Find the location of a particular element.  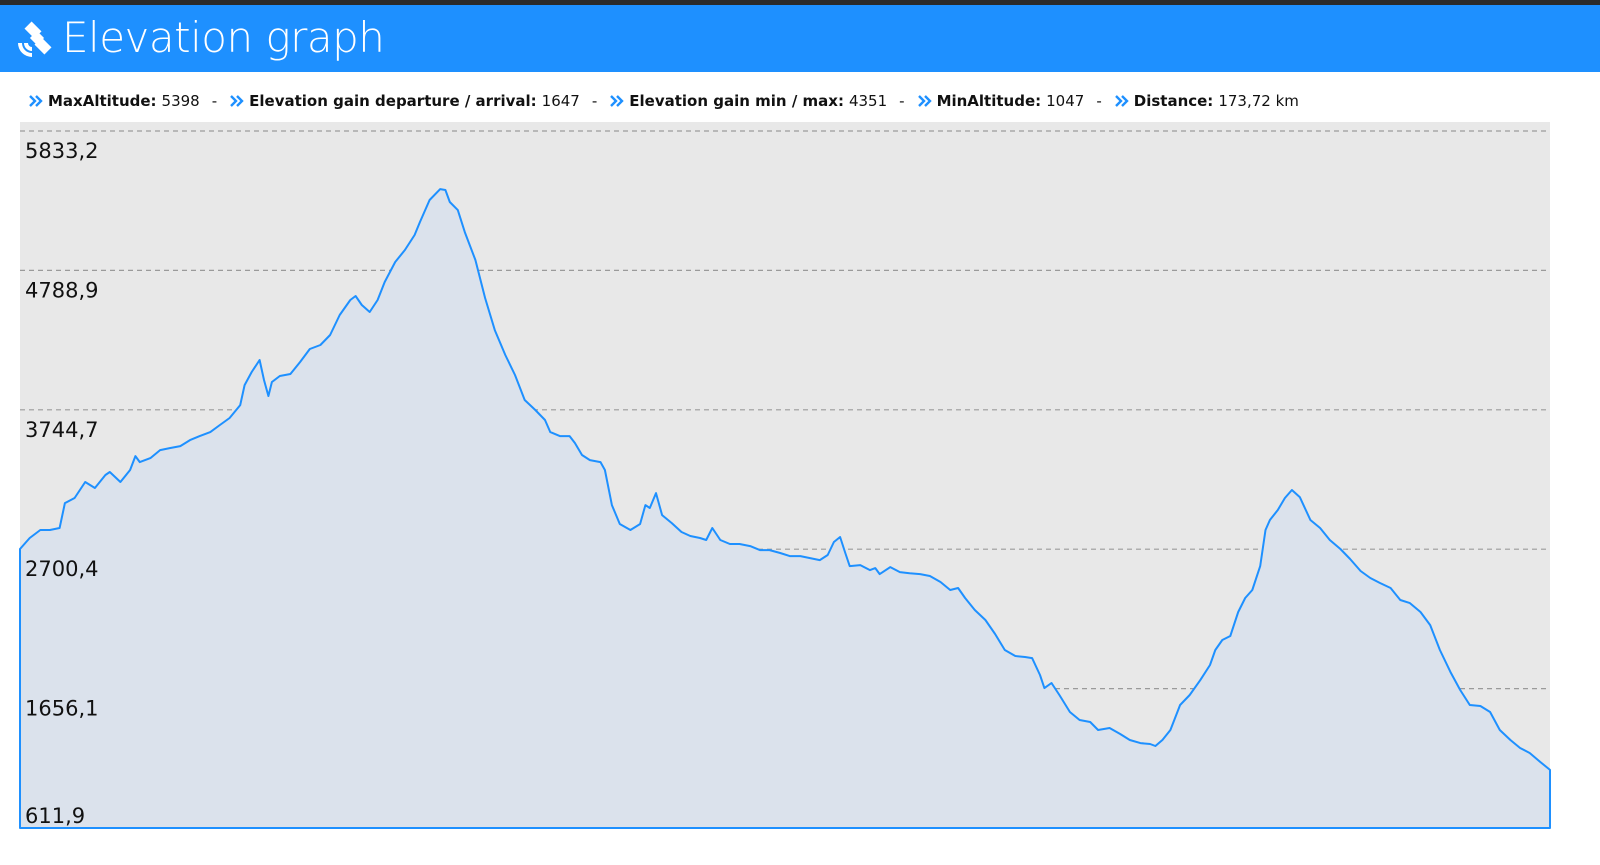

satellite-icon is located at coordinates (35, 39).